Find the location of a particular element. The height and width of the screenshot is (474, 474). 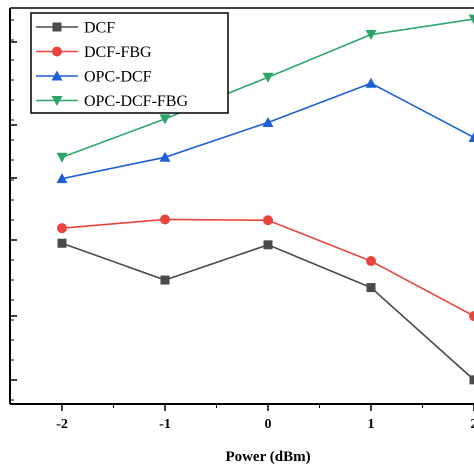

x-axis-title: Power (dBm) is located at coordinates (267, 457).